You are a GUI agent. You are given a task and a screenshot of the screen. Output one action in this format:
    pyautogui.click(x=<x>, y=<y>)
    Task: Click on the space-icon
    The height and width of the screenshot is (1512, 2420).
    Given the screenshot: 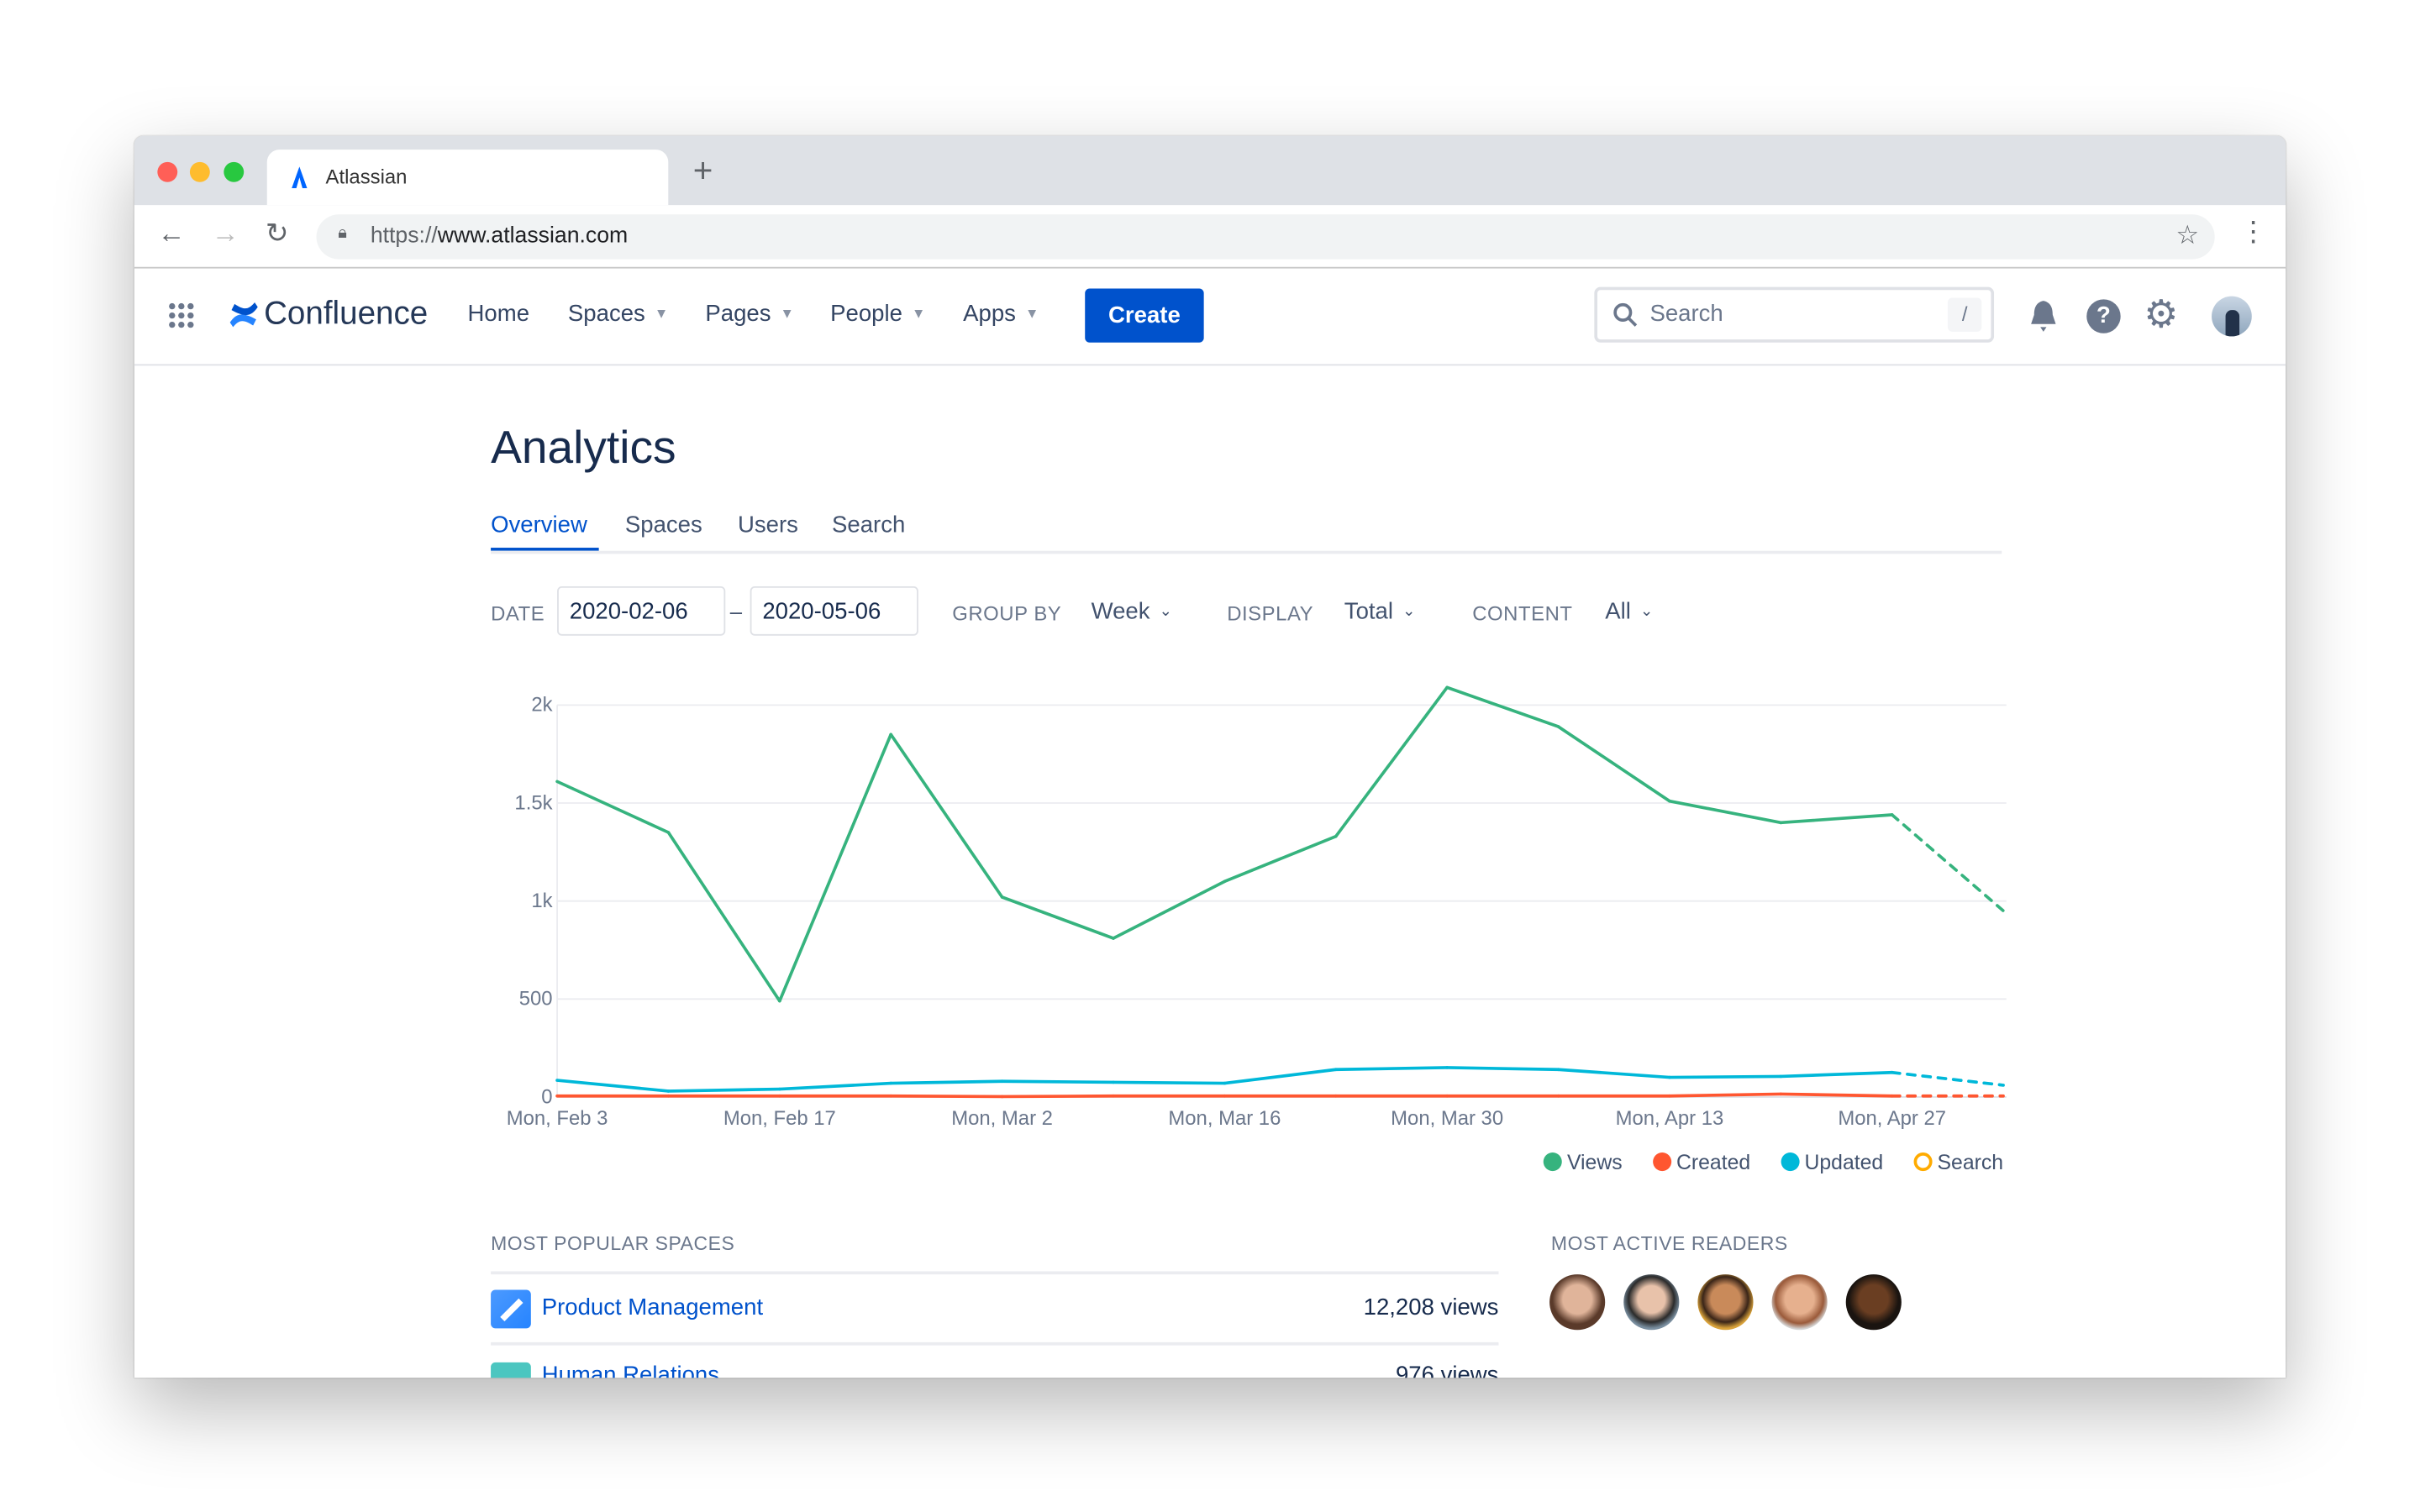 What is the action you would take?
    pyautogui.click(x=511, y=1370)
    